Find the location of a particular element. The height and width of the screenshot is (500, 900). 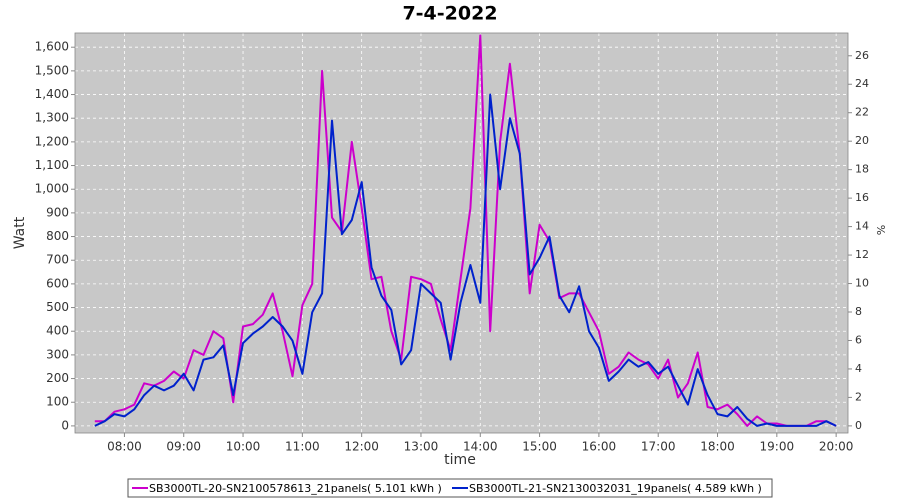

y-tick-label: 200 is located at coordinates (57, 378).